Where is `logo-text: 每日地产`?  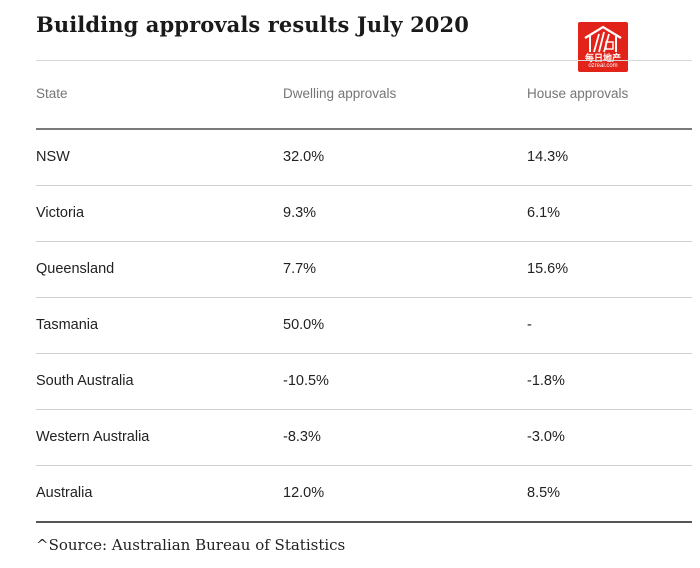 logo-text: 每日地产 is located at coordinates (602, 58).